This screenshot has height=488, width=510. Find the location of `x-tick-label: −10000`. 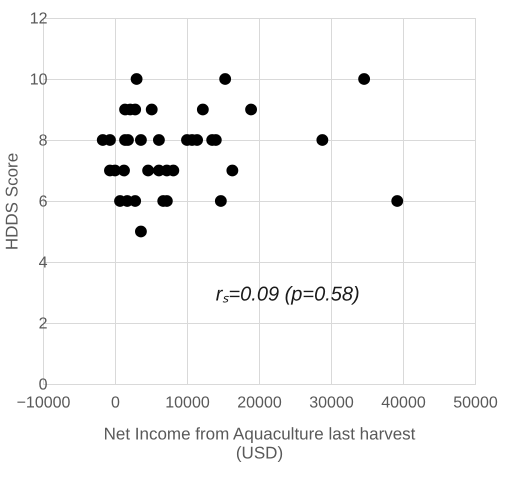

x-tick-label: −10000 is located at coordinates (43, 403).